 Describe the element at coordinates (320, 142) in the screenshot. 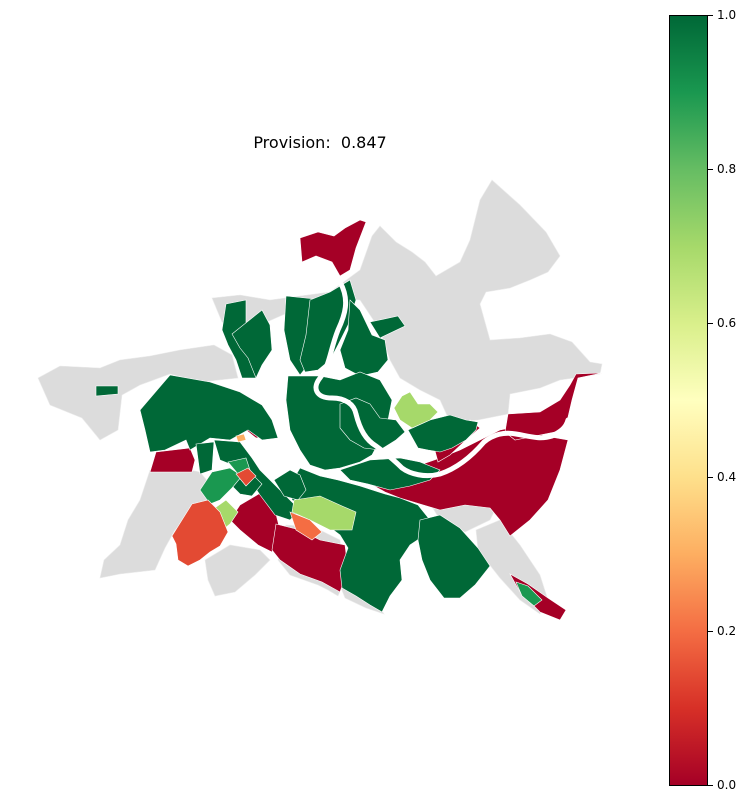

I see `map-title: Provision: 0.847` at that location.